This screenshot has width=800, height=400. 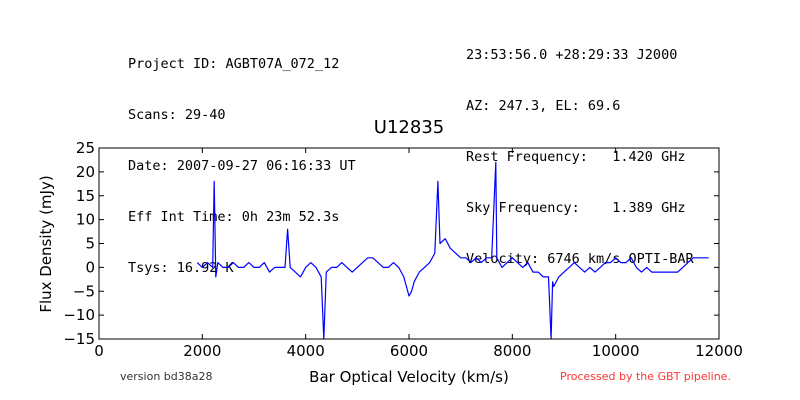 I want to click on x-tick-label: 8000, so click(x=512, y=351).